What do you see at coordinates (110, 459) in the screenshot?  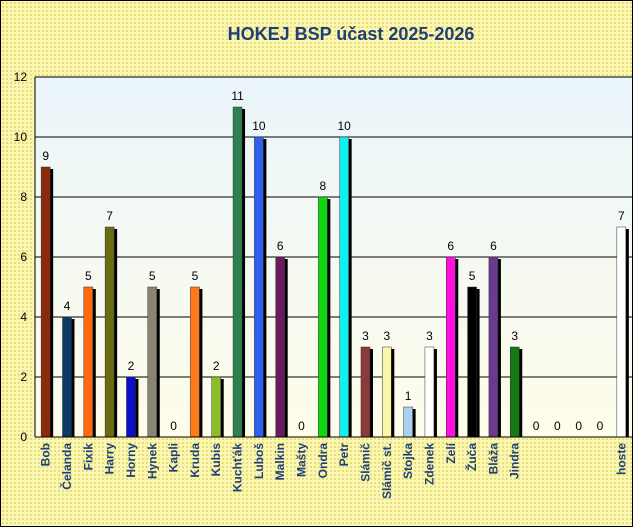 I see `x-tick-label: Harry` at bounding box center [110, 459].